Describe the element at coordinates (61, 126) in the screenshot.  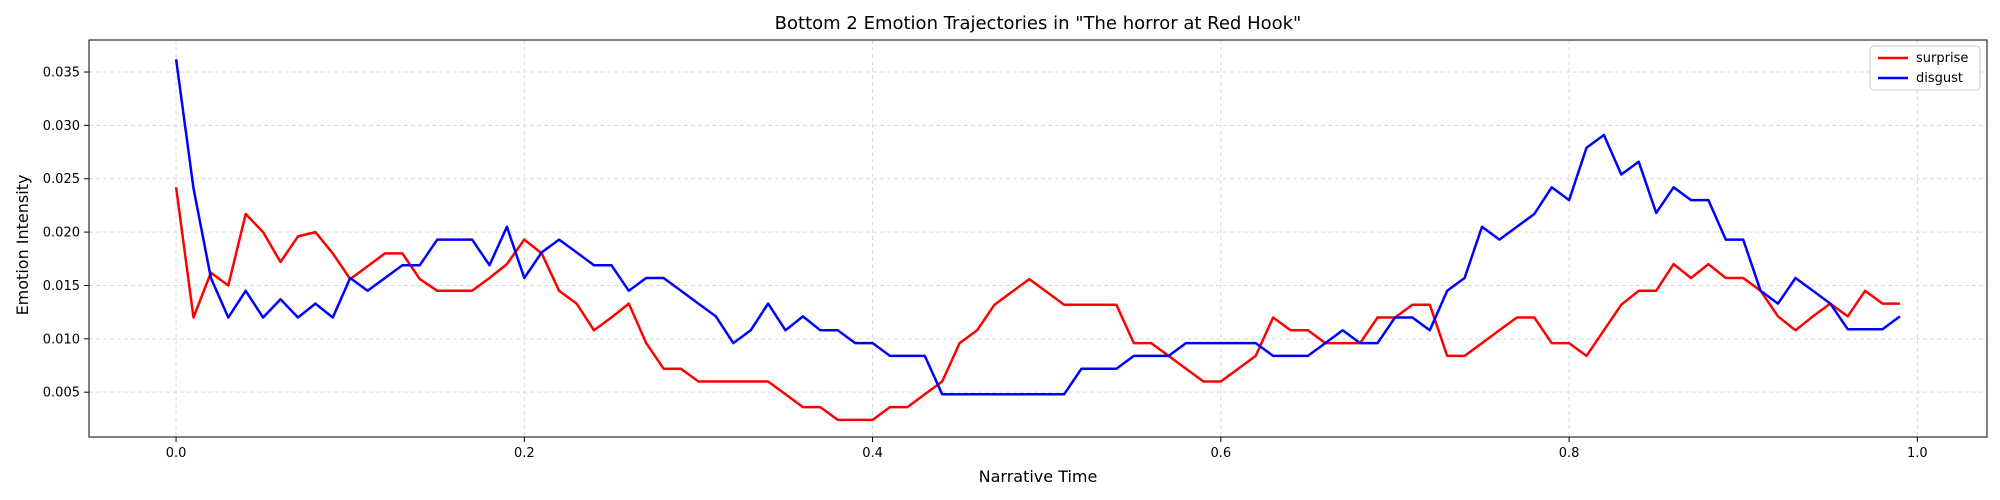
I see `y-tick-label: 0.030` at that location.